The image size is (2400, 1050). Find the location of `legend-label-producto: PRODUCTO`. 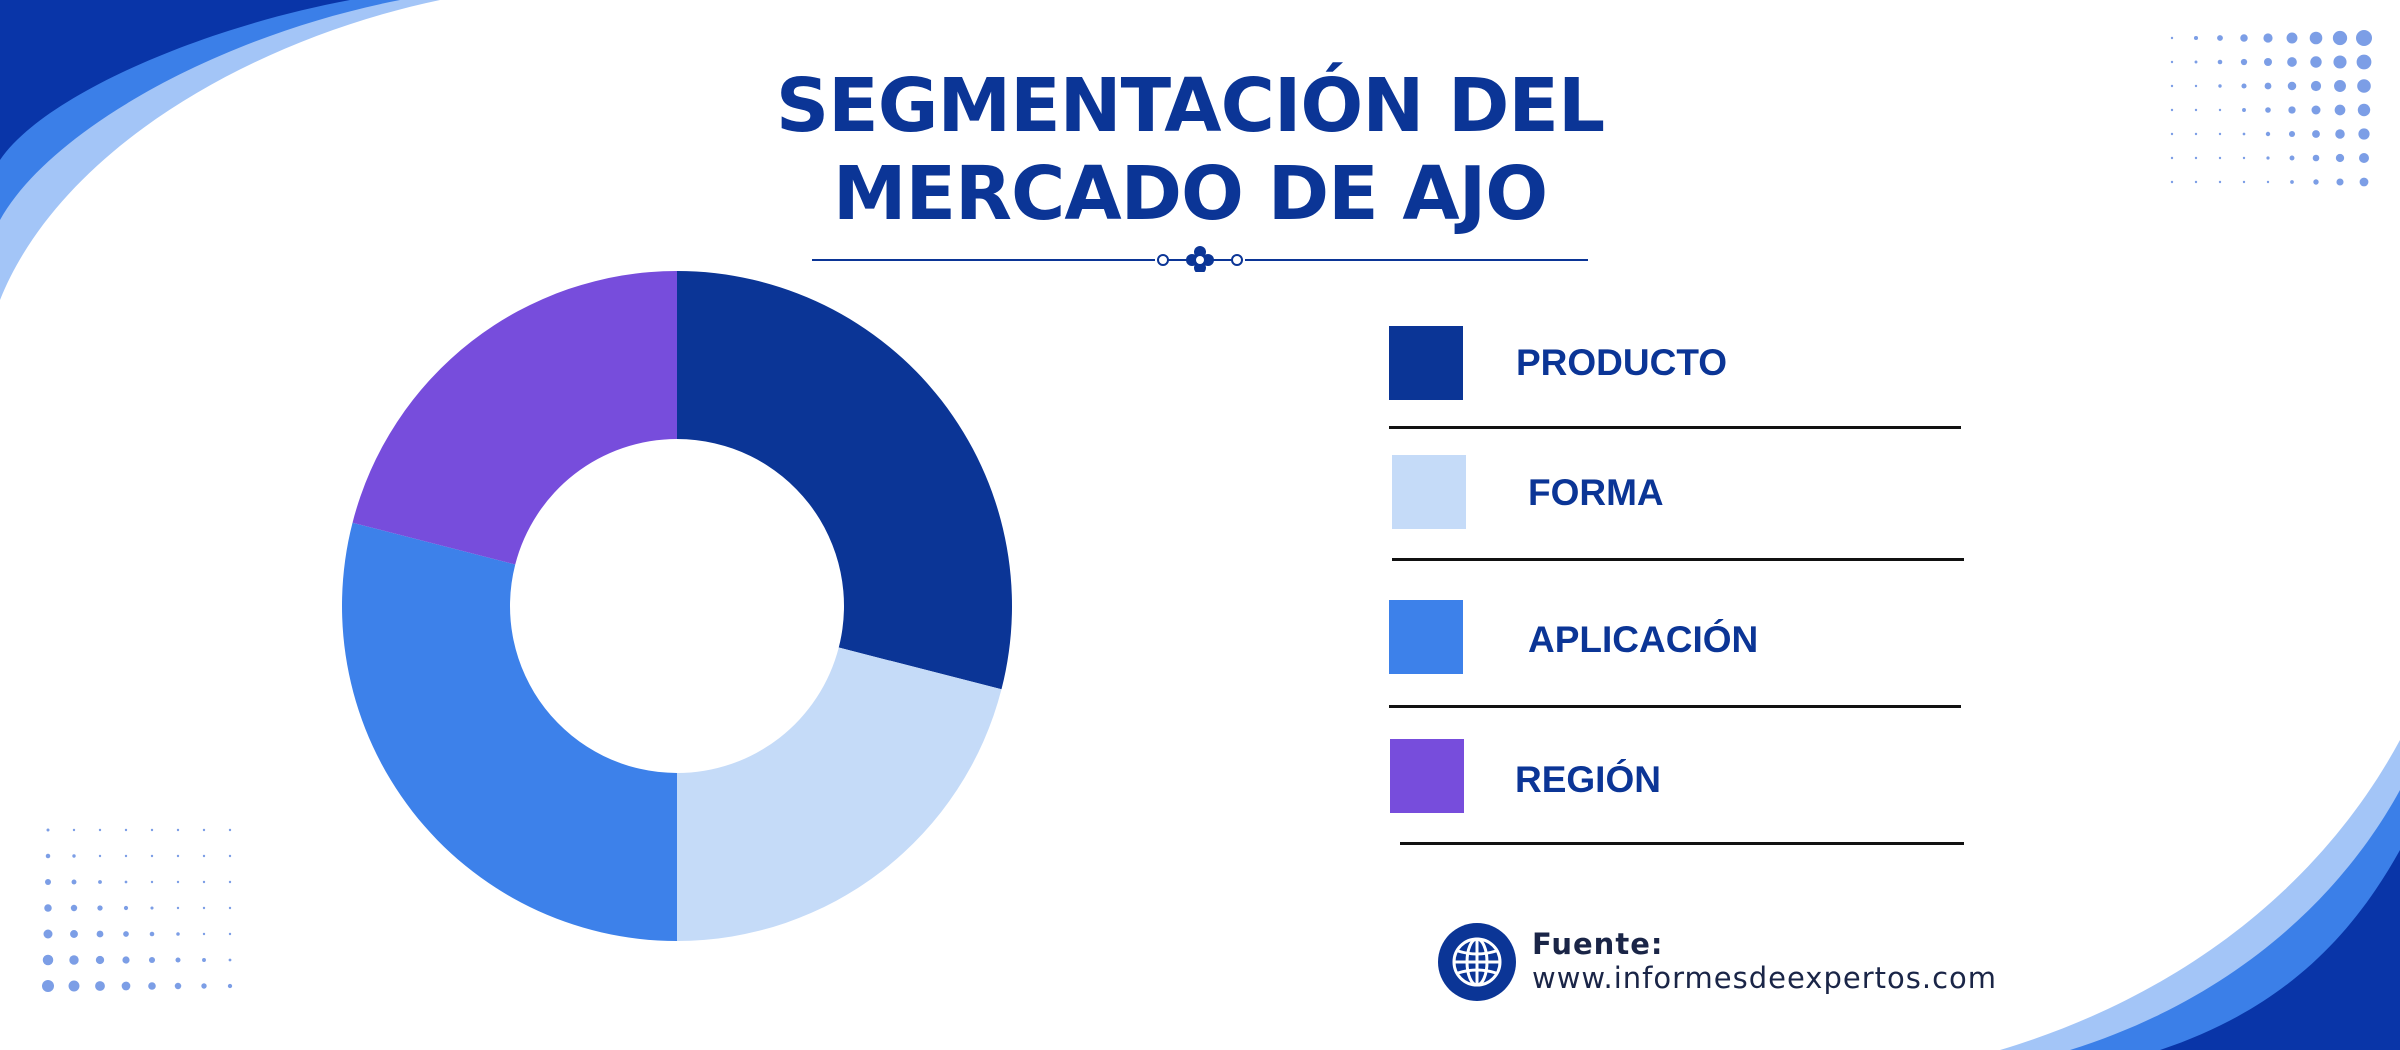

legend-label-producto: PRODUCTO is located at coordinates (1622, 362).